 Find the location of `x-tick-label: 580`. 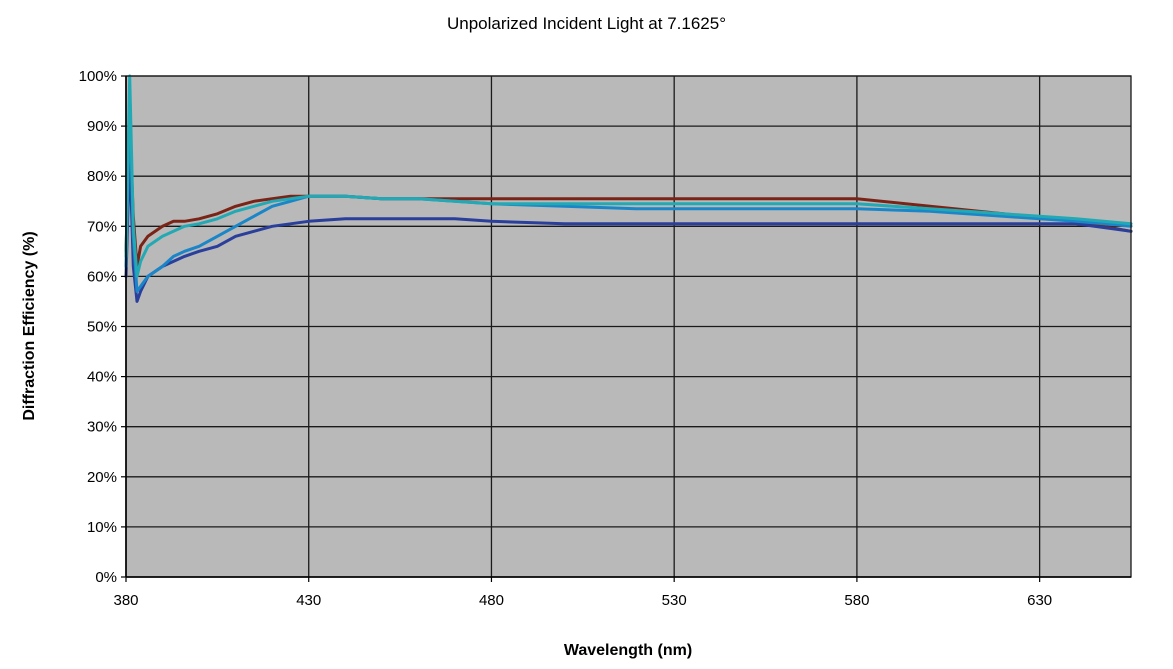

x-tick-label: 580 is located at coordinates (856, 600).